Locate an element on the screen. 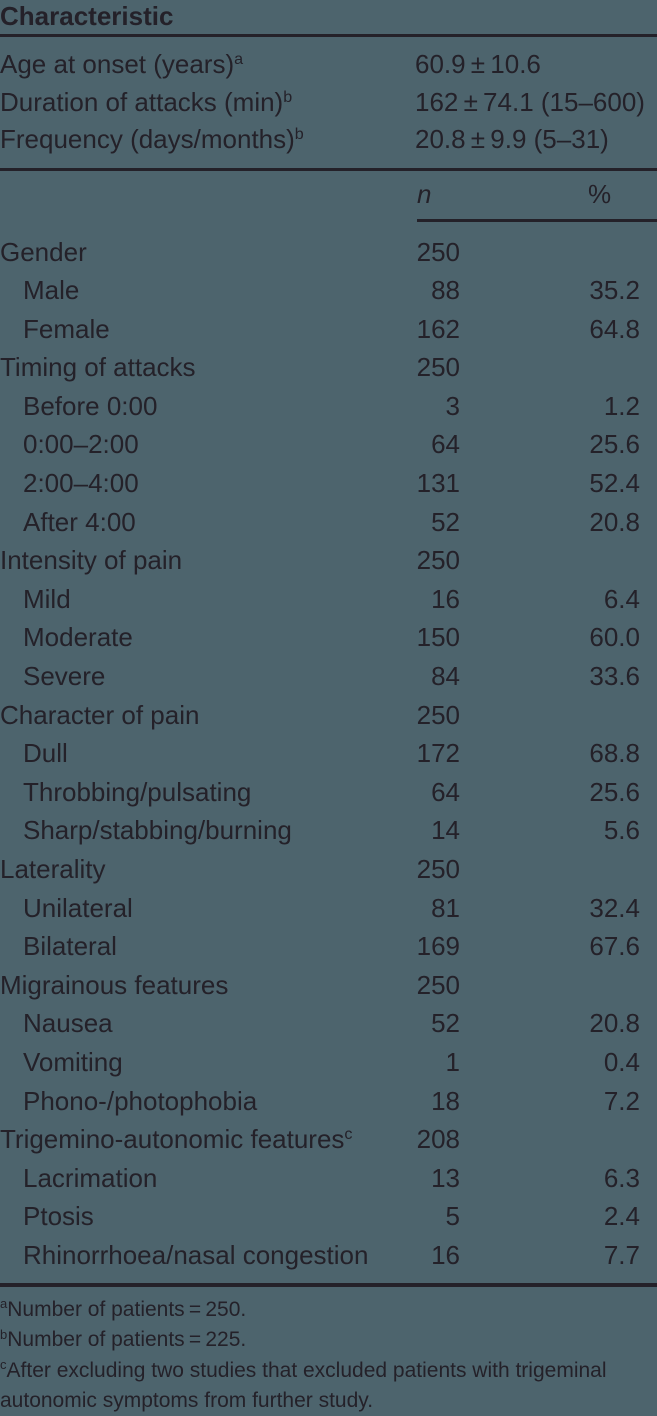  cell-pct: 7.2 is located at coordinates (621, 1100).